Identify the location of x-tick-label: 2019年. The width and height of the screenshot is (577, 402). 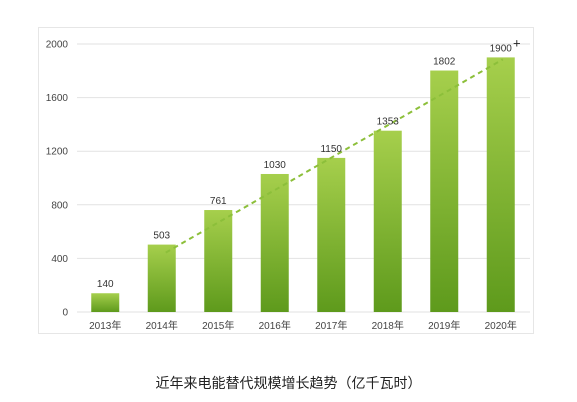
(444, 325).